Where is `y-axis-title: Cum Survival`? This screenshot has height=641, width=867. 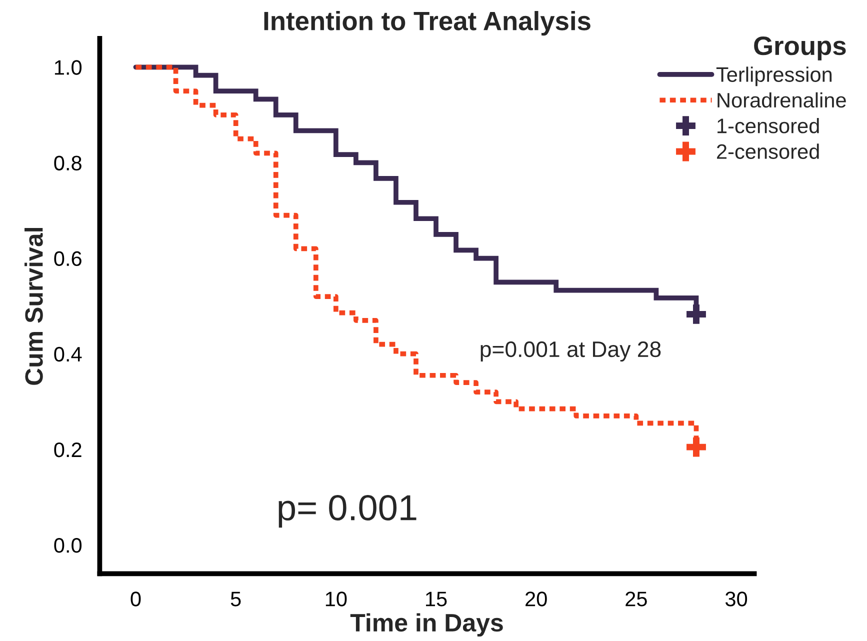 y-axis-title: Cum Survival is located at coordinates (33, 306).